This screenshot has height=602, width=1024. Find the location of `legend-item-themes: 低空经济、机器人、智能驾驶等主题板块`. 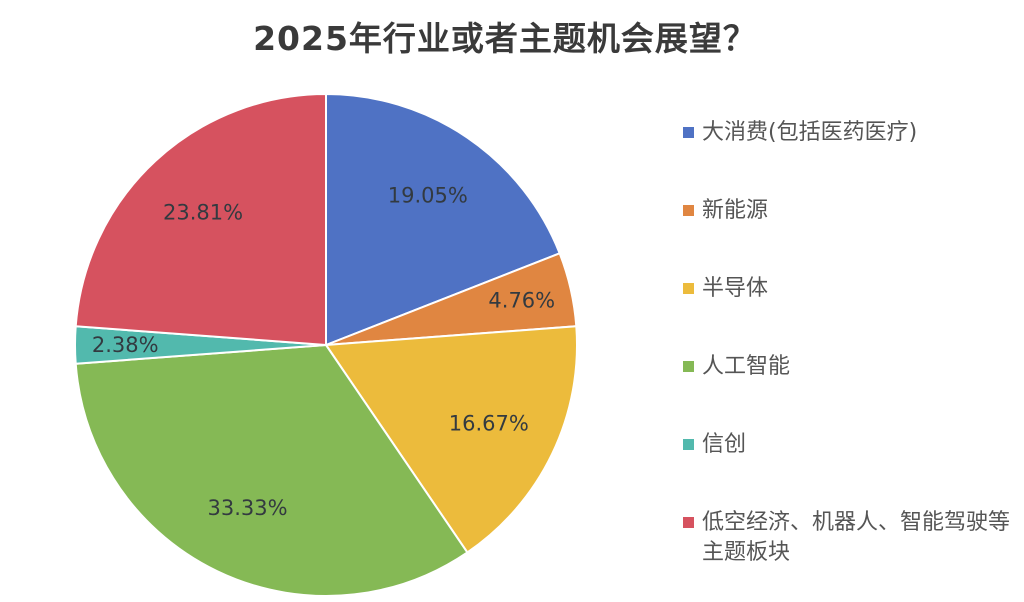

legend-item-themes: 低空经济、机器人、智能驾驶等主题板块 is located at coordinates (847, 538).